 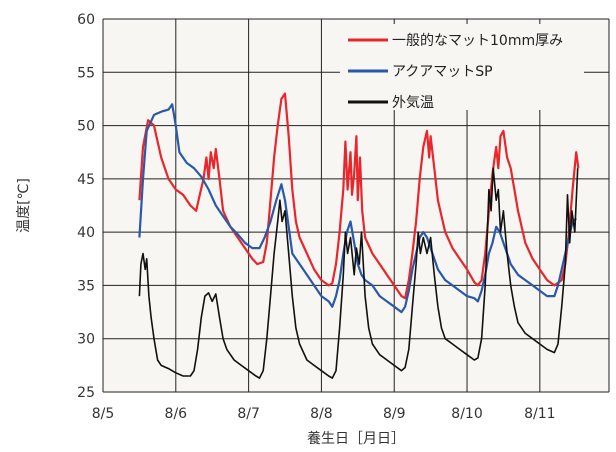 I want to click on legend-label-1: アクアマットSP, so click(x=442, y=72).